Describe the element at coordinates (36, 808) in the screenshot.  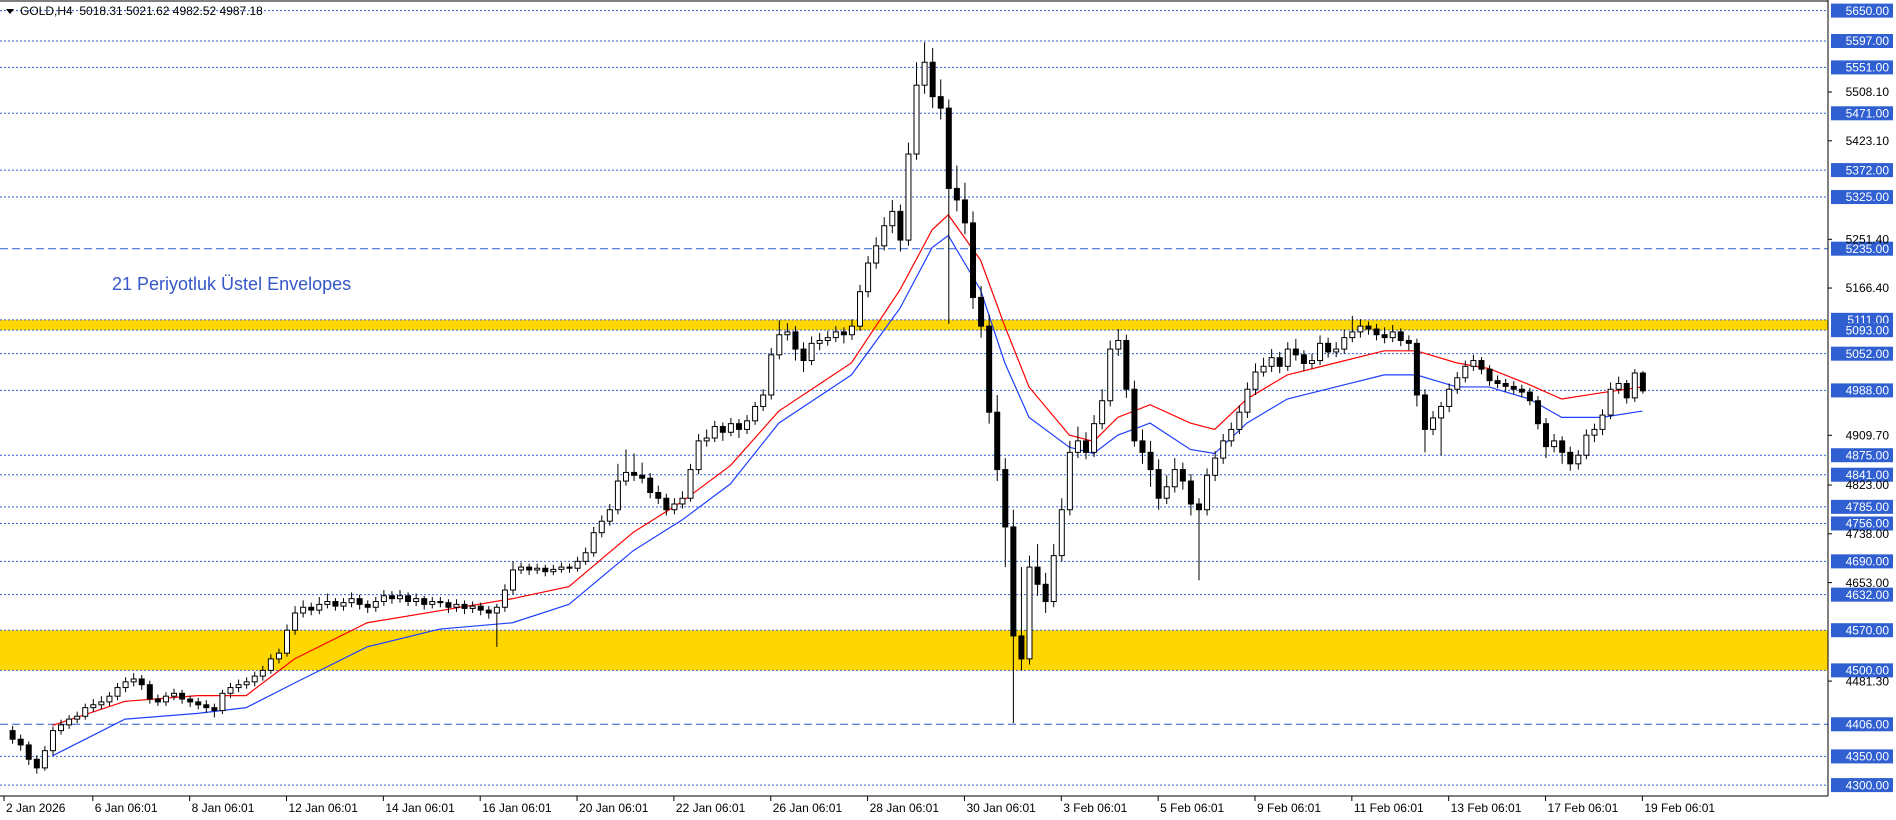
I see `x-tick-label: 2 Jan 2026` at that location.